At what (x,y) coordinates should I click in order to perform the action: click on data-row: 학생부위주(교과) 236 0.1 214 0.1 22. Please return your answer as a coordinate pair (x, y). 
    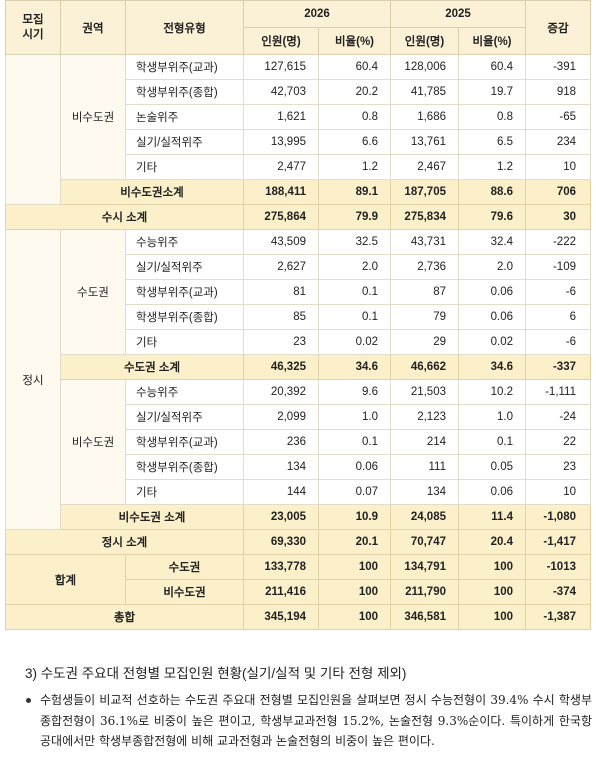
    Looking at the image, I should click on (298, 442).